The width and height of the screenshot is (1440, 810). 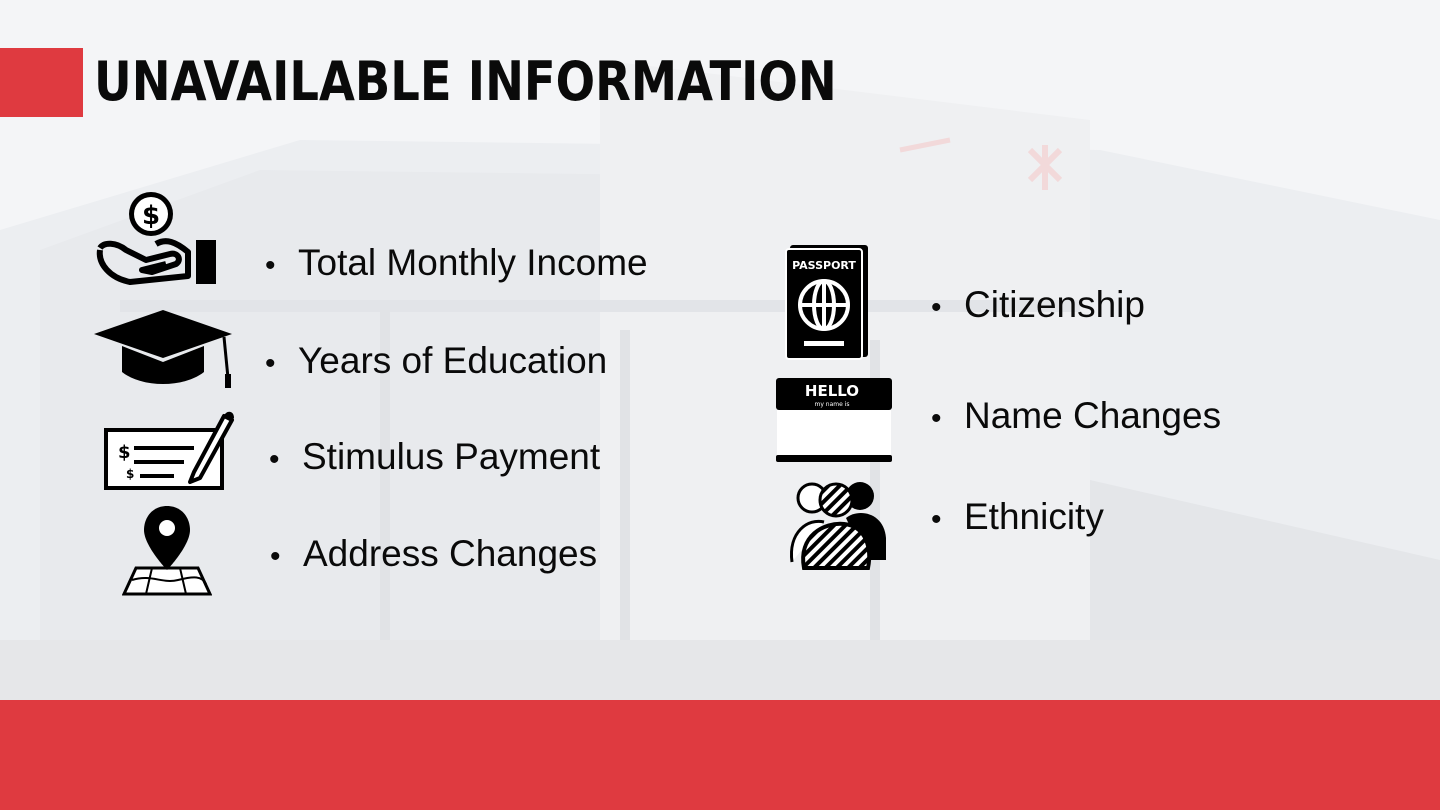 What do you see at coordinates (834, 420) in the screenshot?
I see `name-tag-icon: HELLO my name is` at bounding box center [834, 420].